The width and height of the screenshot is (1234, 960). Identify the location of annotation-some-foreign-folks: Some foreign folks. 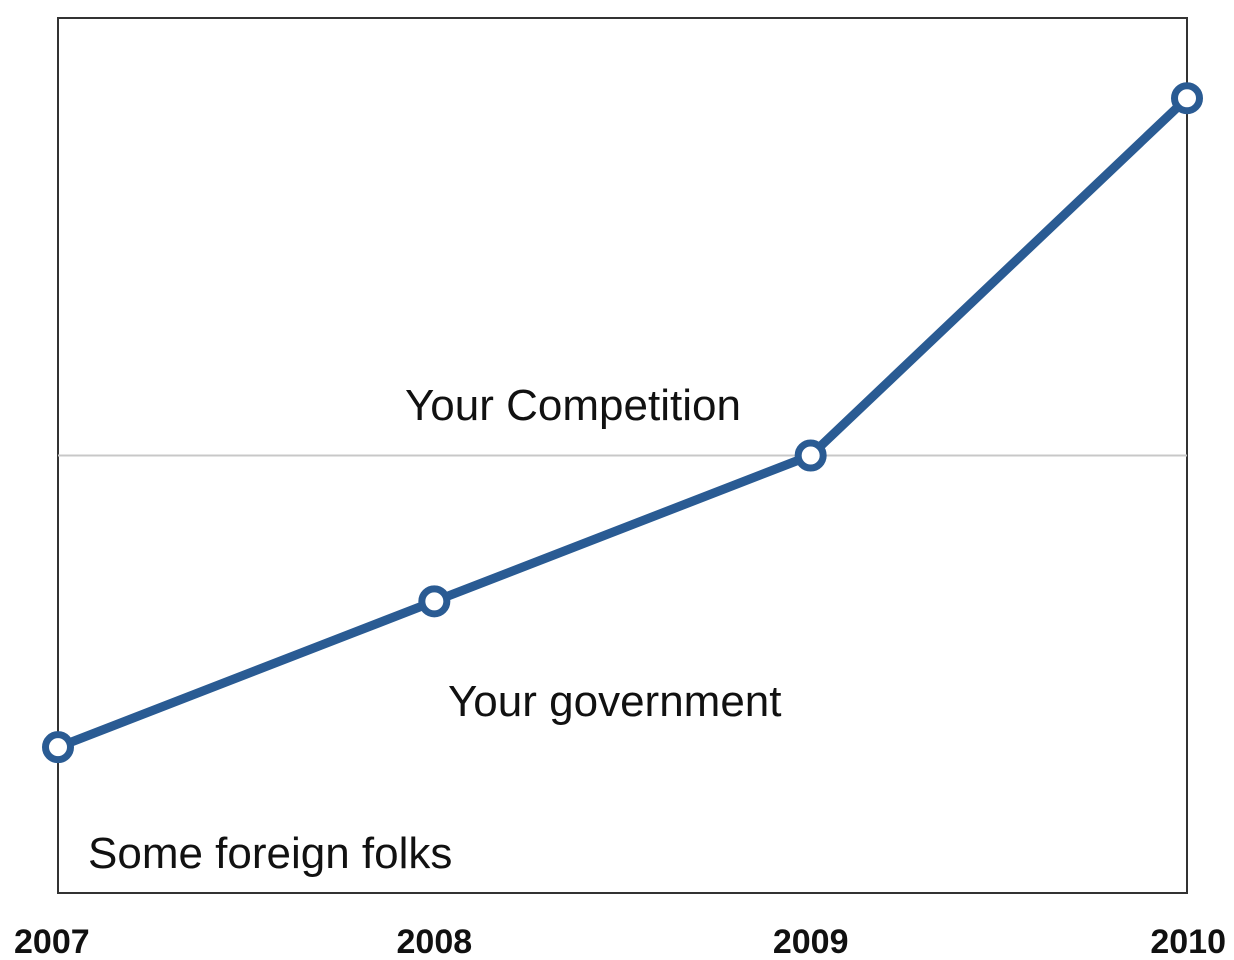
(270, 853).